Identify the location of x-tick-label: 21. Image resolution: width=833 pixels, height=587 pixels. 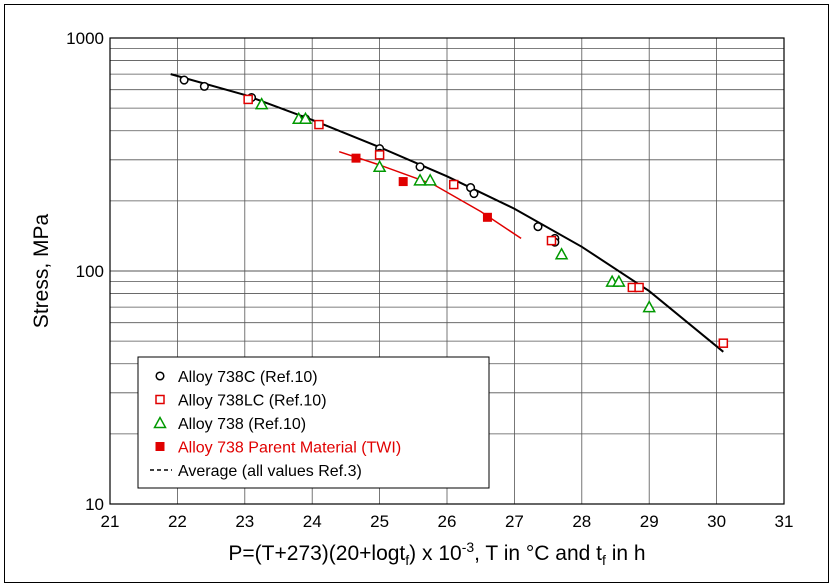
(110, 521).